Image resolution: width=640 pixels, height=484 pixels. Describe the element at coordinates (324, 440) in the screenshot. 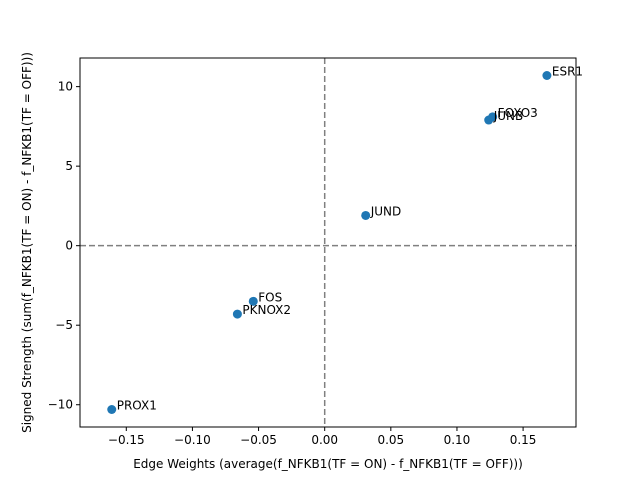

I see `x-tick-label: 0.00` at that location.